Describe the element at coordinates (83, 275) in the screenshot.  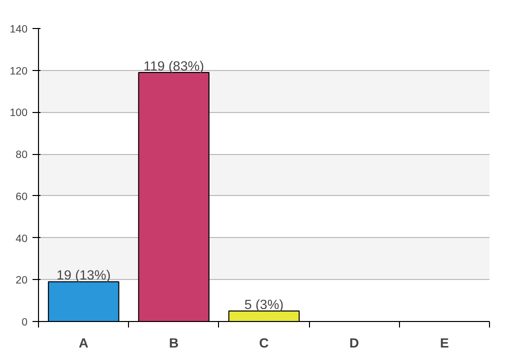
I see `data-label: 19 (13%)` at that location.